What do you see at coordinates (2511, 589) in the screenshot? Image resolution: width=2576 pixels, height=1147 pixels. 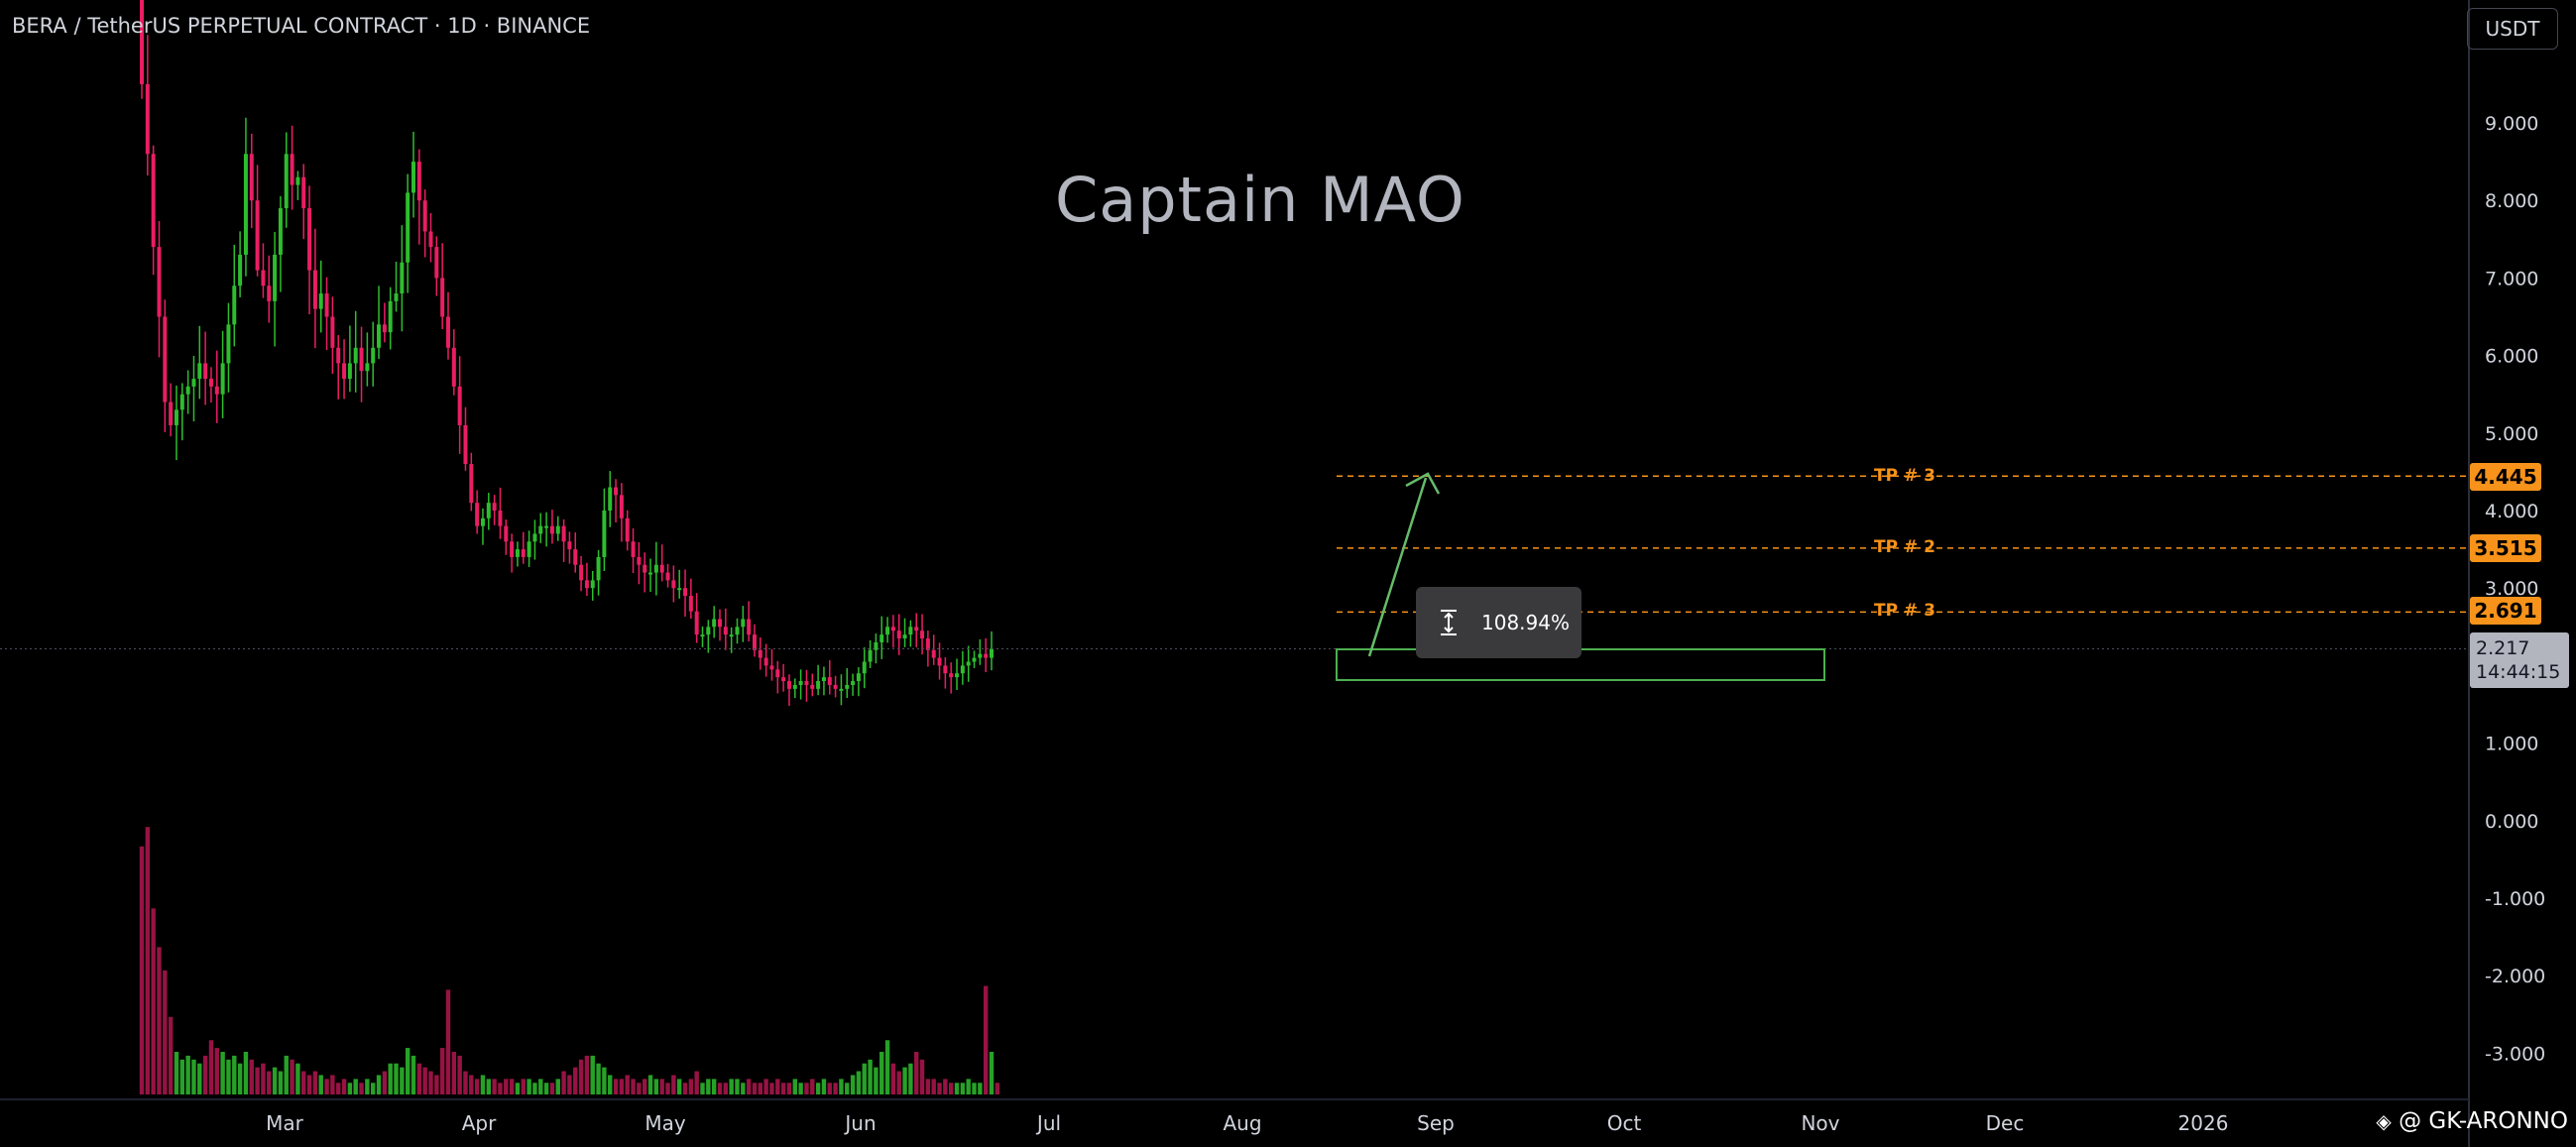 I see `price-tick-label: 3.000` at bounding box center [2511, 589].